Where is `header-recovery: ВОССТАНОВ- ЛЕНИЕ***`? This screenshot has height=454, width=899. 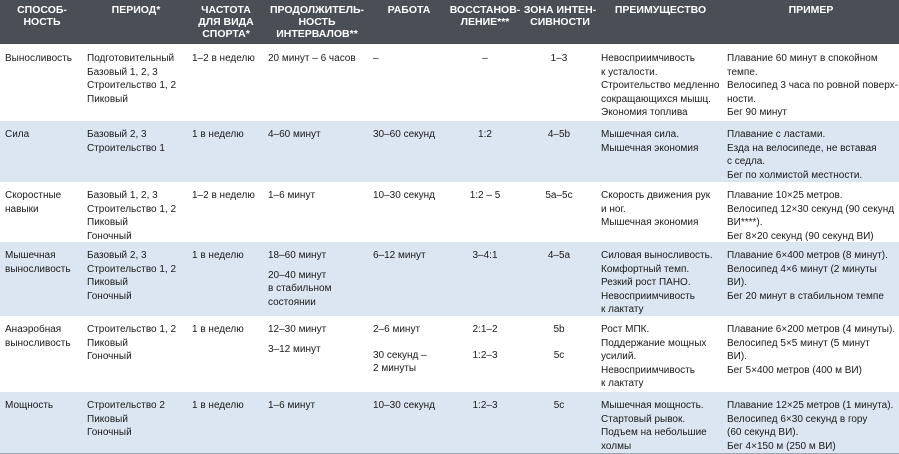
header-recovery: ВОССТАНОВ- ЛЕНИЕ*** is located at coordinates (485, 16).